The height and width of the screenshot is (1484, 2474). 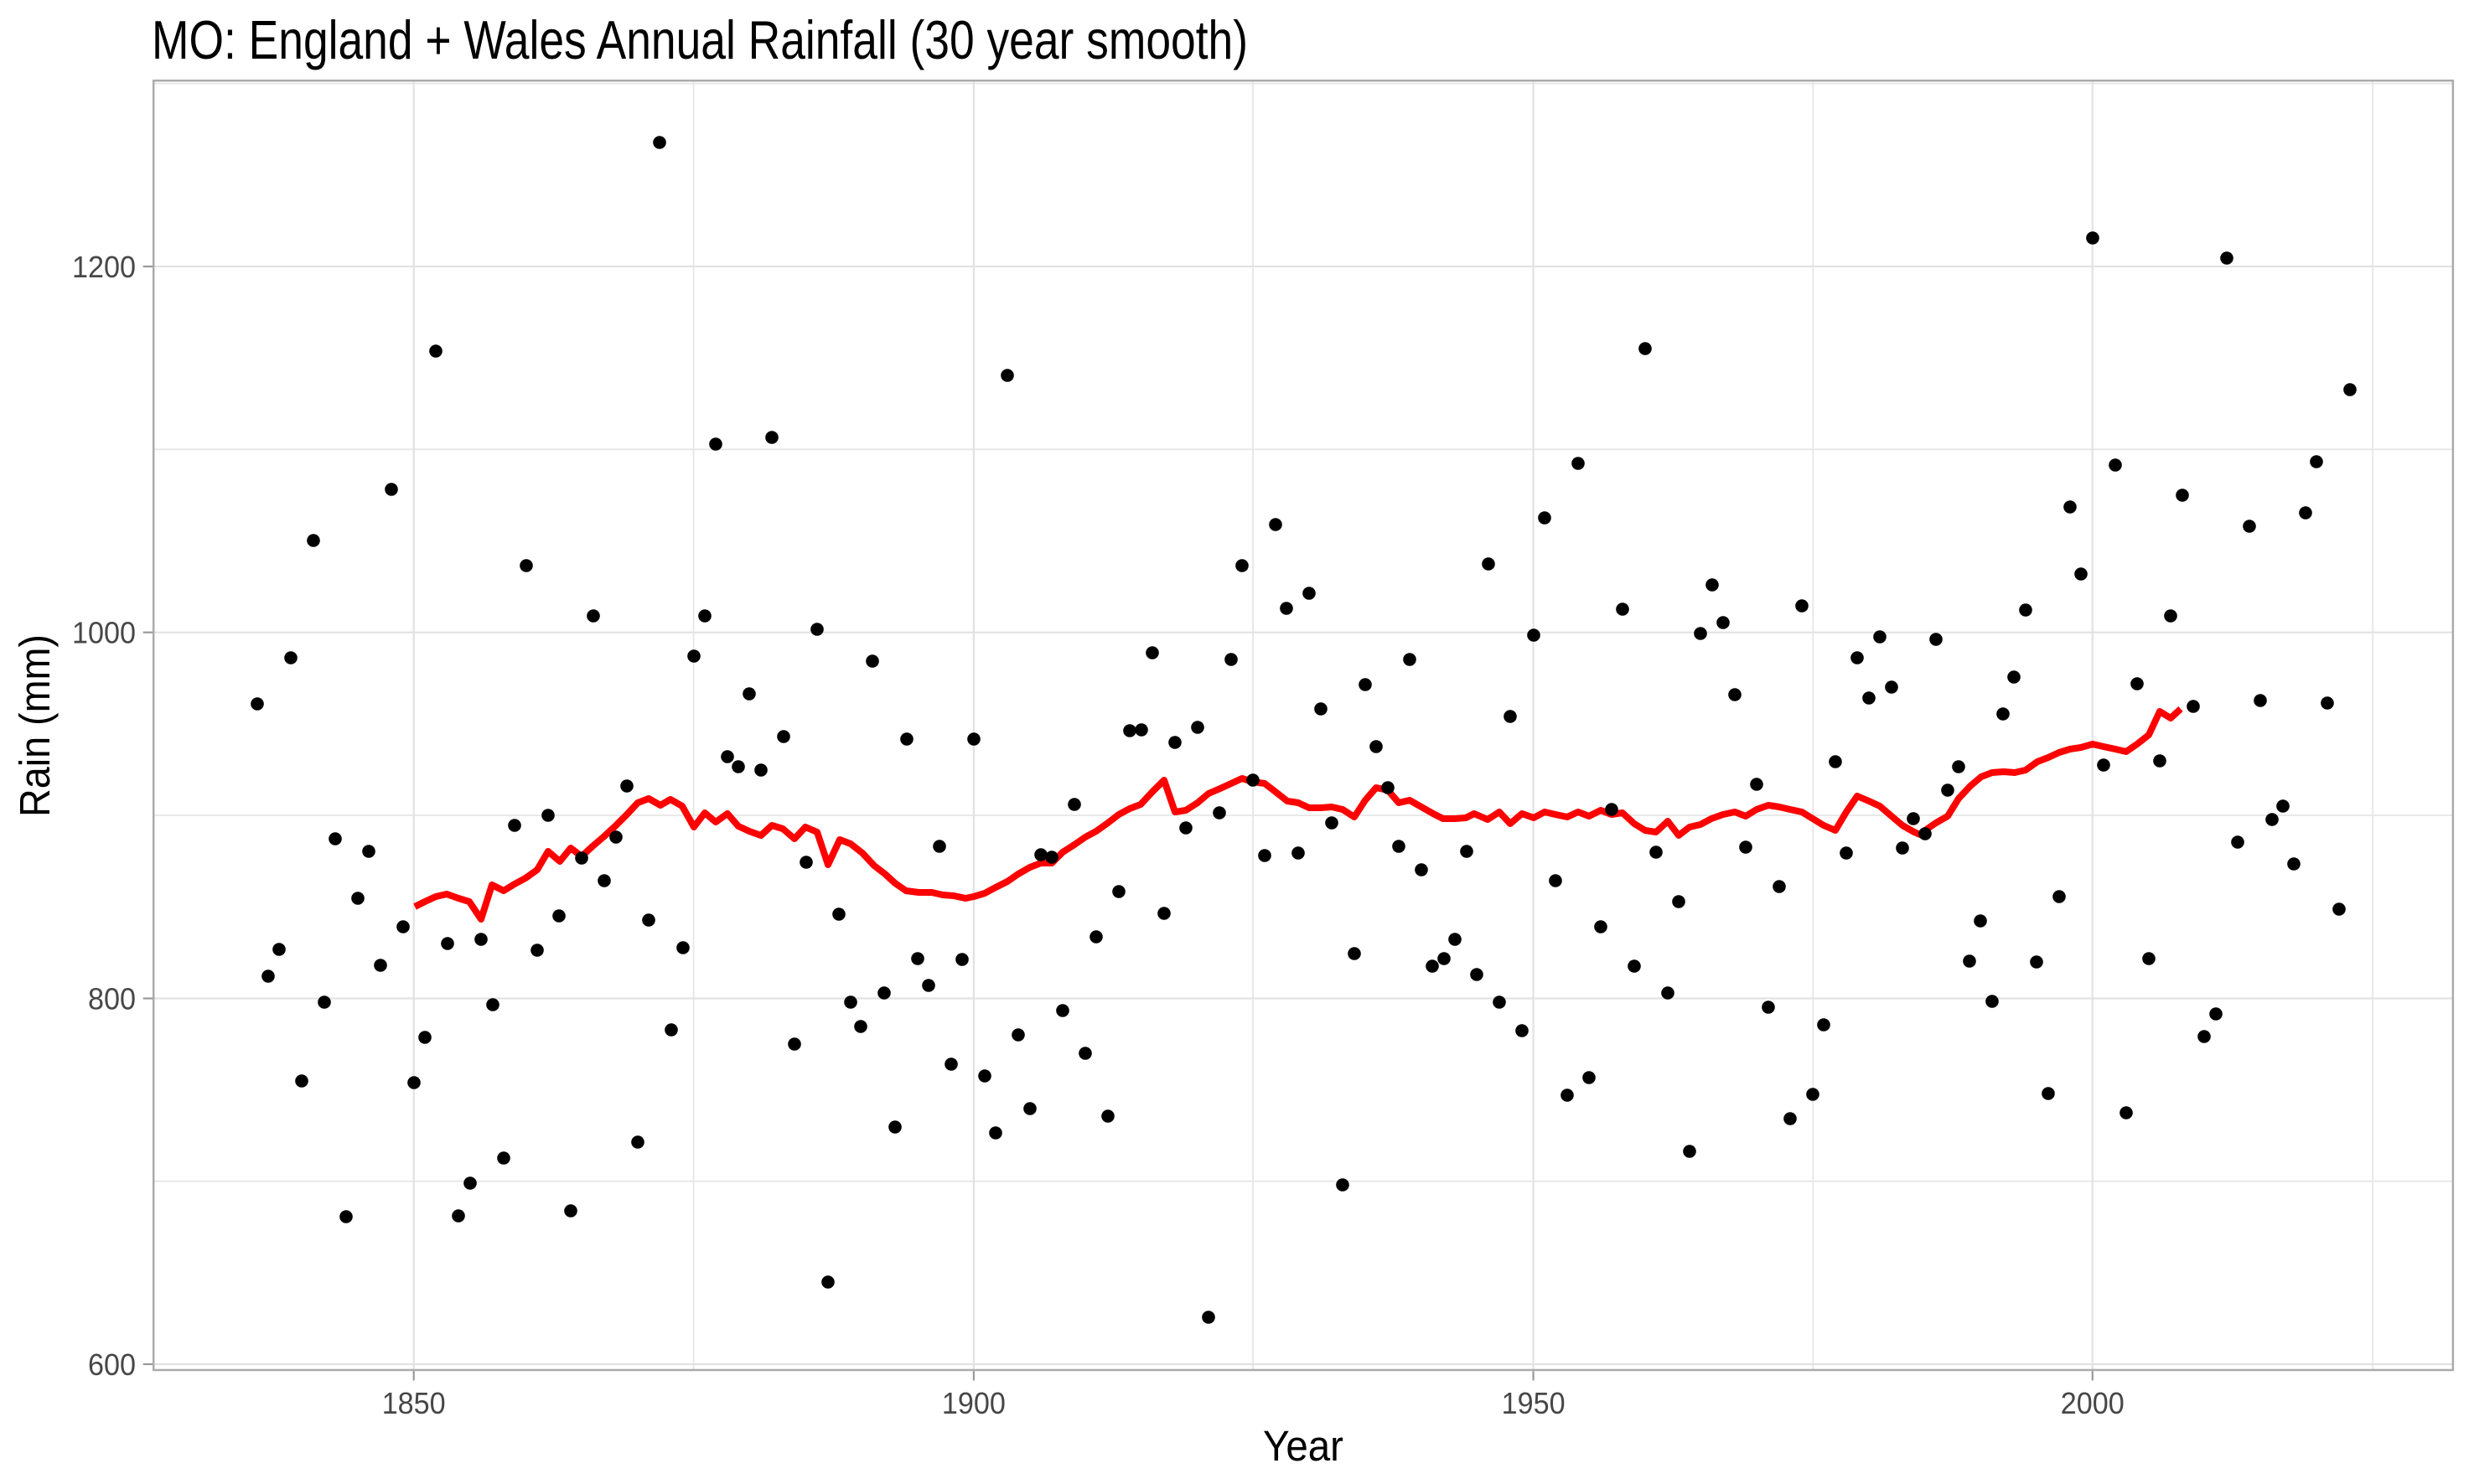 What do you see at coordinates (2093, 1403) in the screenshot?
I see `svg-text: 2000` at bounding box center [2093, 1403].